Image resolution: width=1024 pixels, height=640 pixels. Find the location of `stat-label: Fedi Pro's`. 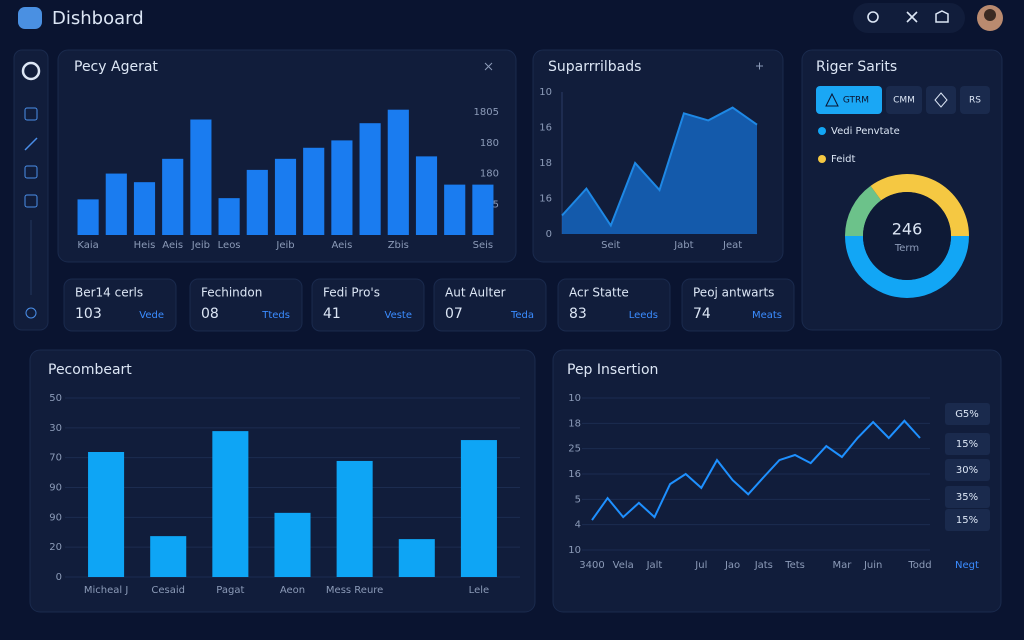

stat-label: Fedi Pro's is located at coordinates (351, 293).